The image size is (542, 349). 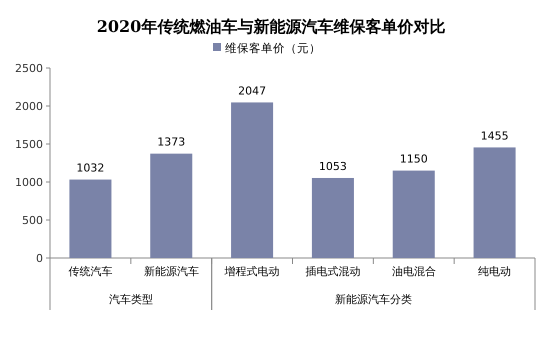 What do you see at coordinates (39, 258) in the screenshot?
I see `y-tick-label: 0` at bounding box center [39, 258].